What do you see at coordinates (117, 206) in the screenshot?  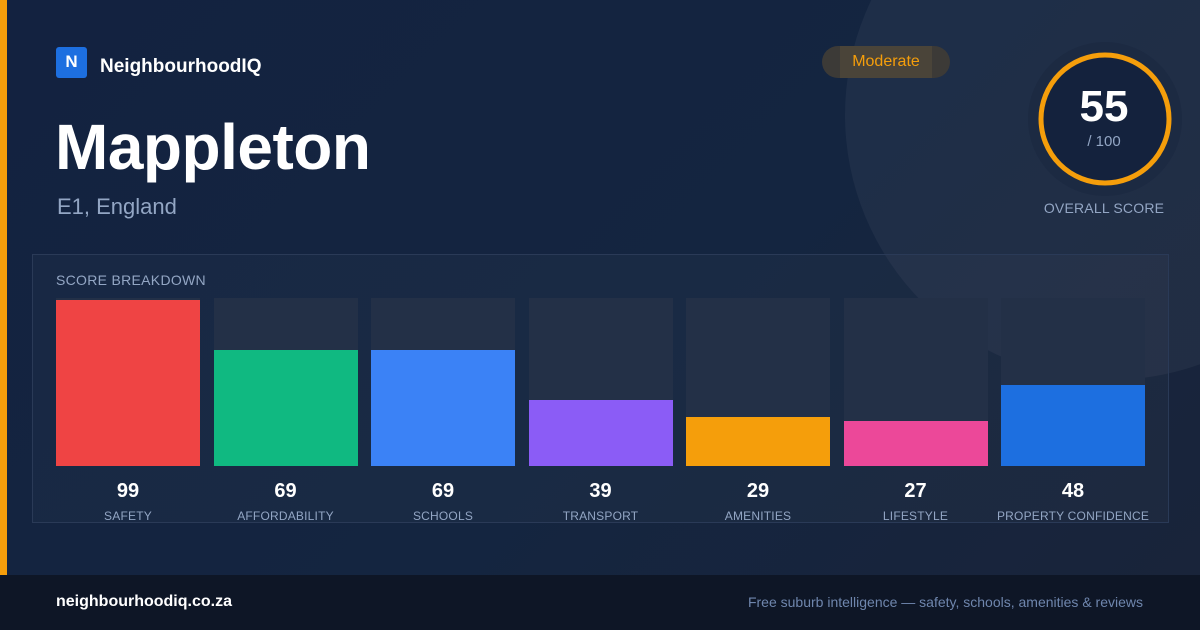 I see `suburb-location: E1, England` at bounding box center [117, 206].